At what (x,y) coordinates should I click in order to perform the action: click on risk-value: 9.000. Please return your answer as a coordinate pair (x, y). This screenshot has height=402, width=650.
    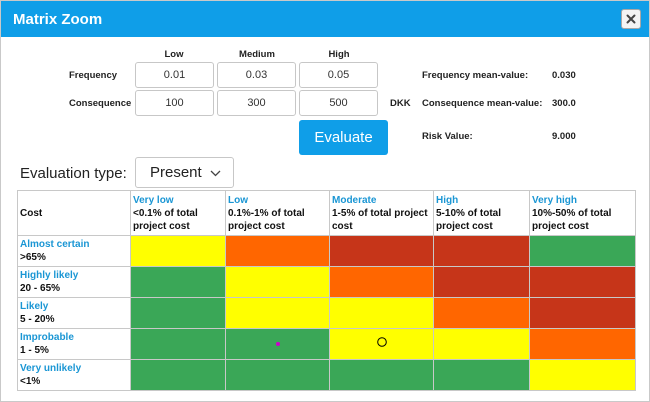
    Looking at the image, I should click on (564, 136).